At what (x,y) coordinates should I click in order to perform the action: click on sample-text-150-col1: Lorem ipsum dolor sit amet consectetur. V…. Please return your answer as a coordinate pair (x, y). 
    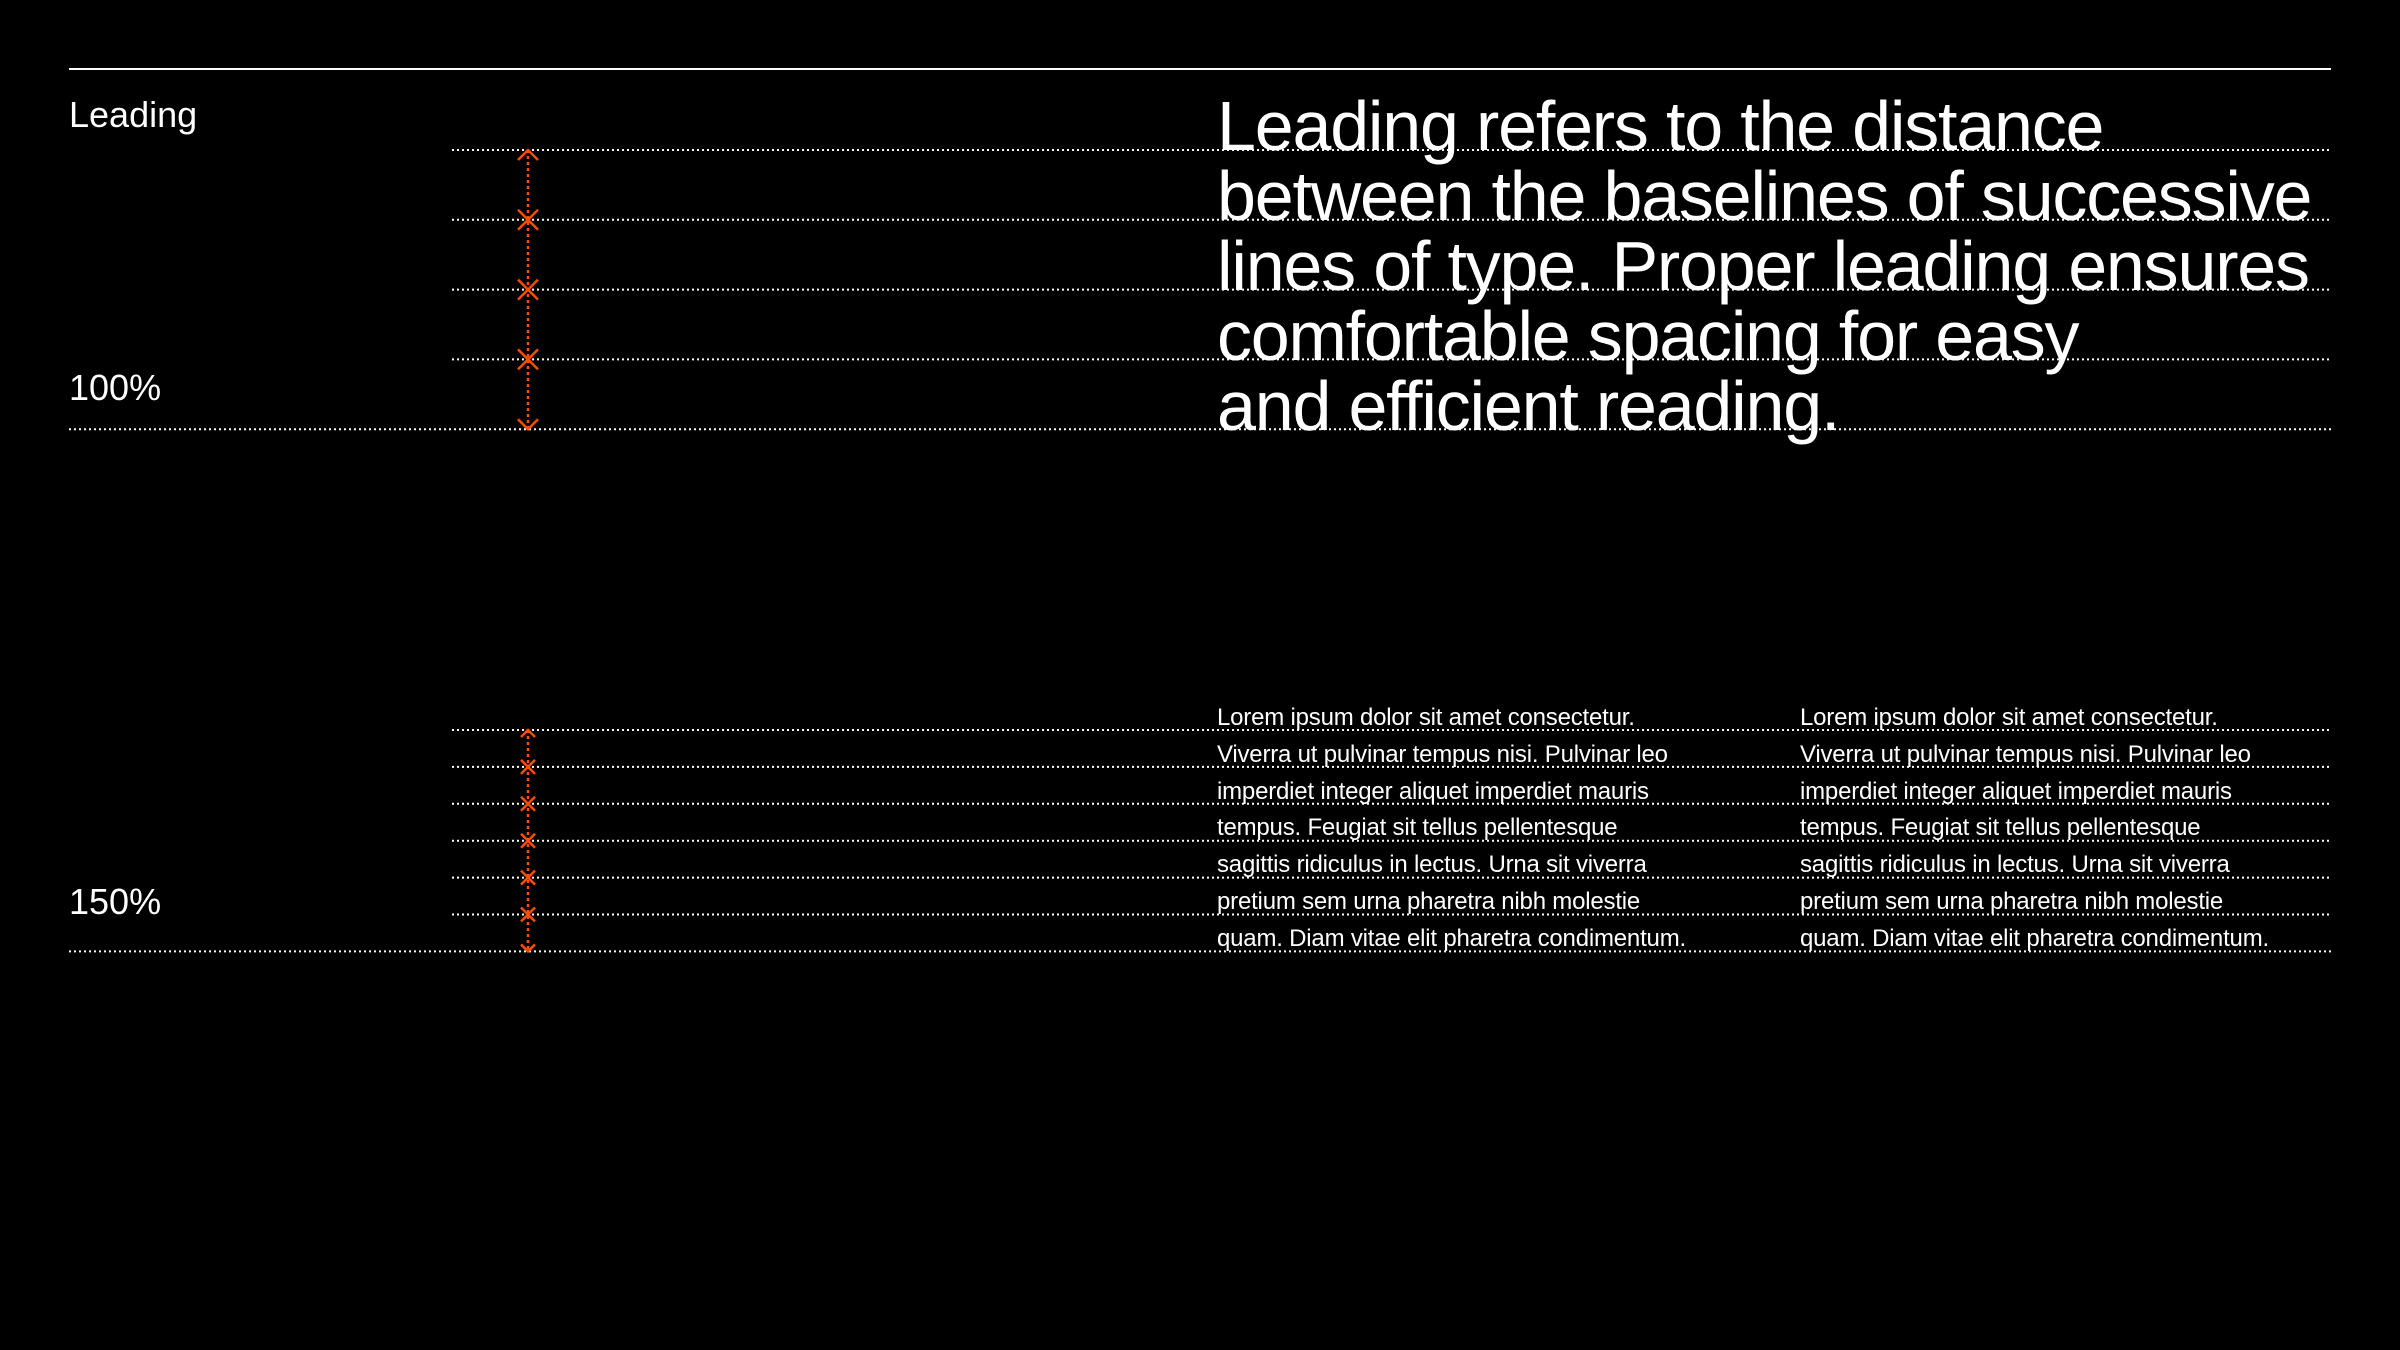
    Looking at the image, I should click on (1451, 829).